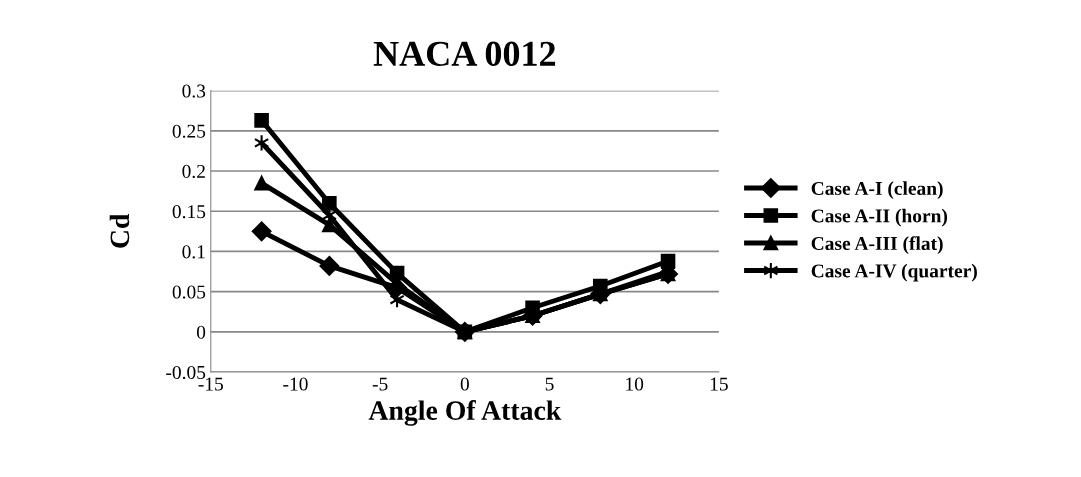  I want to click on y-tick-label: 0.05, so click(189, 292).